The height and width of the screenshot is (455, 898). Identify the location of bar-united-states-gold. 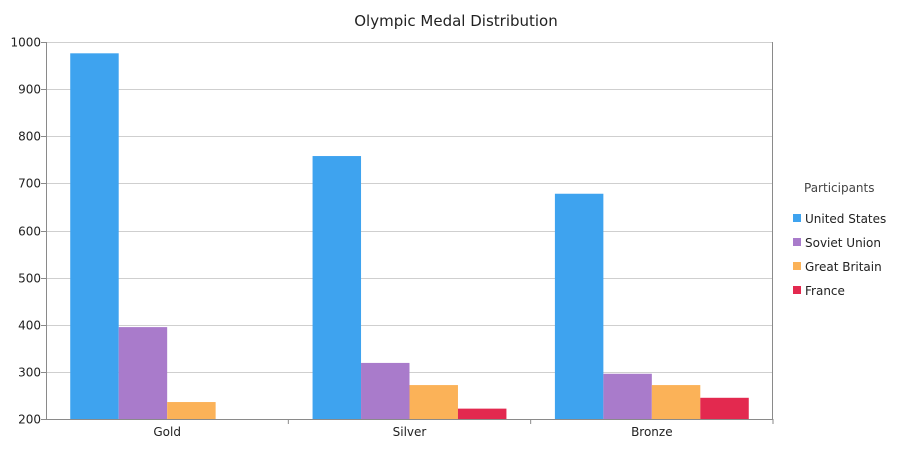
(94, 236).